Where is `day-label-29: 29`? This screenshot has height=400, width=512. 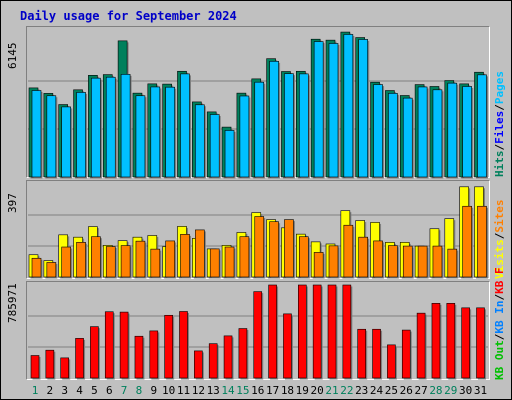
day-label-29: 29 is located at coordinates (450, 390).